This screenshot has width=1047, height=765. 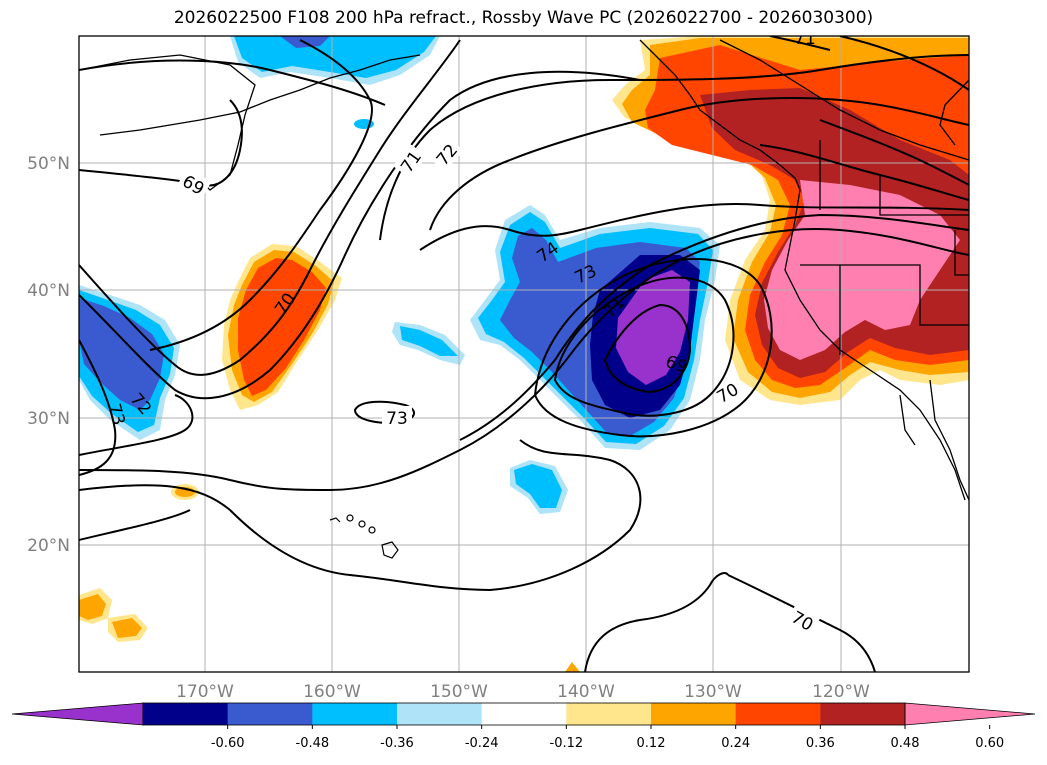 What do you see at coordinates (48, 164) in the screenshot?
I see `lat-label: 50°N` at bounding box center [48, 164].